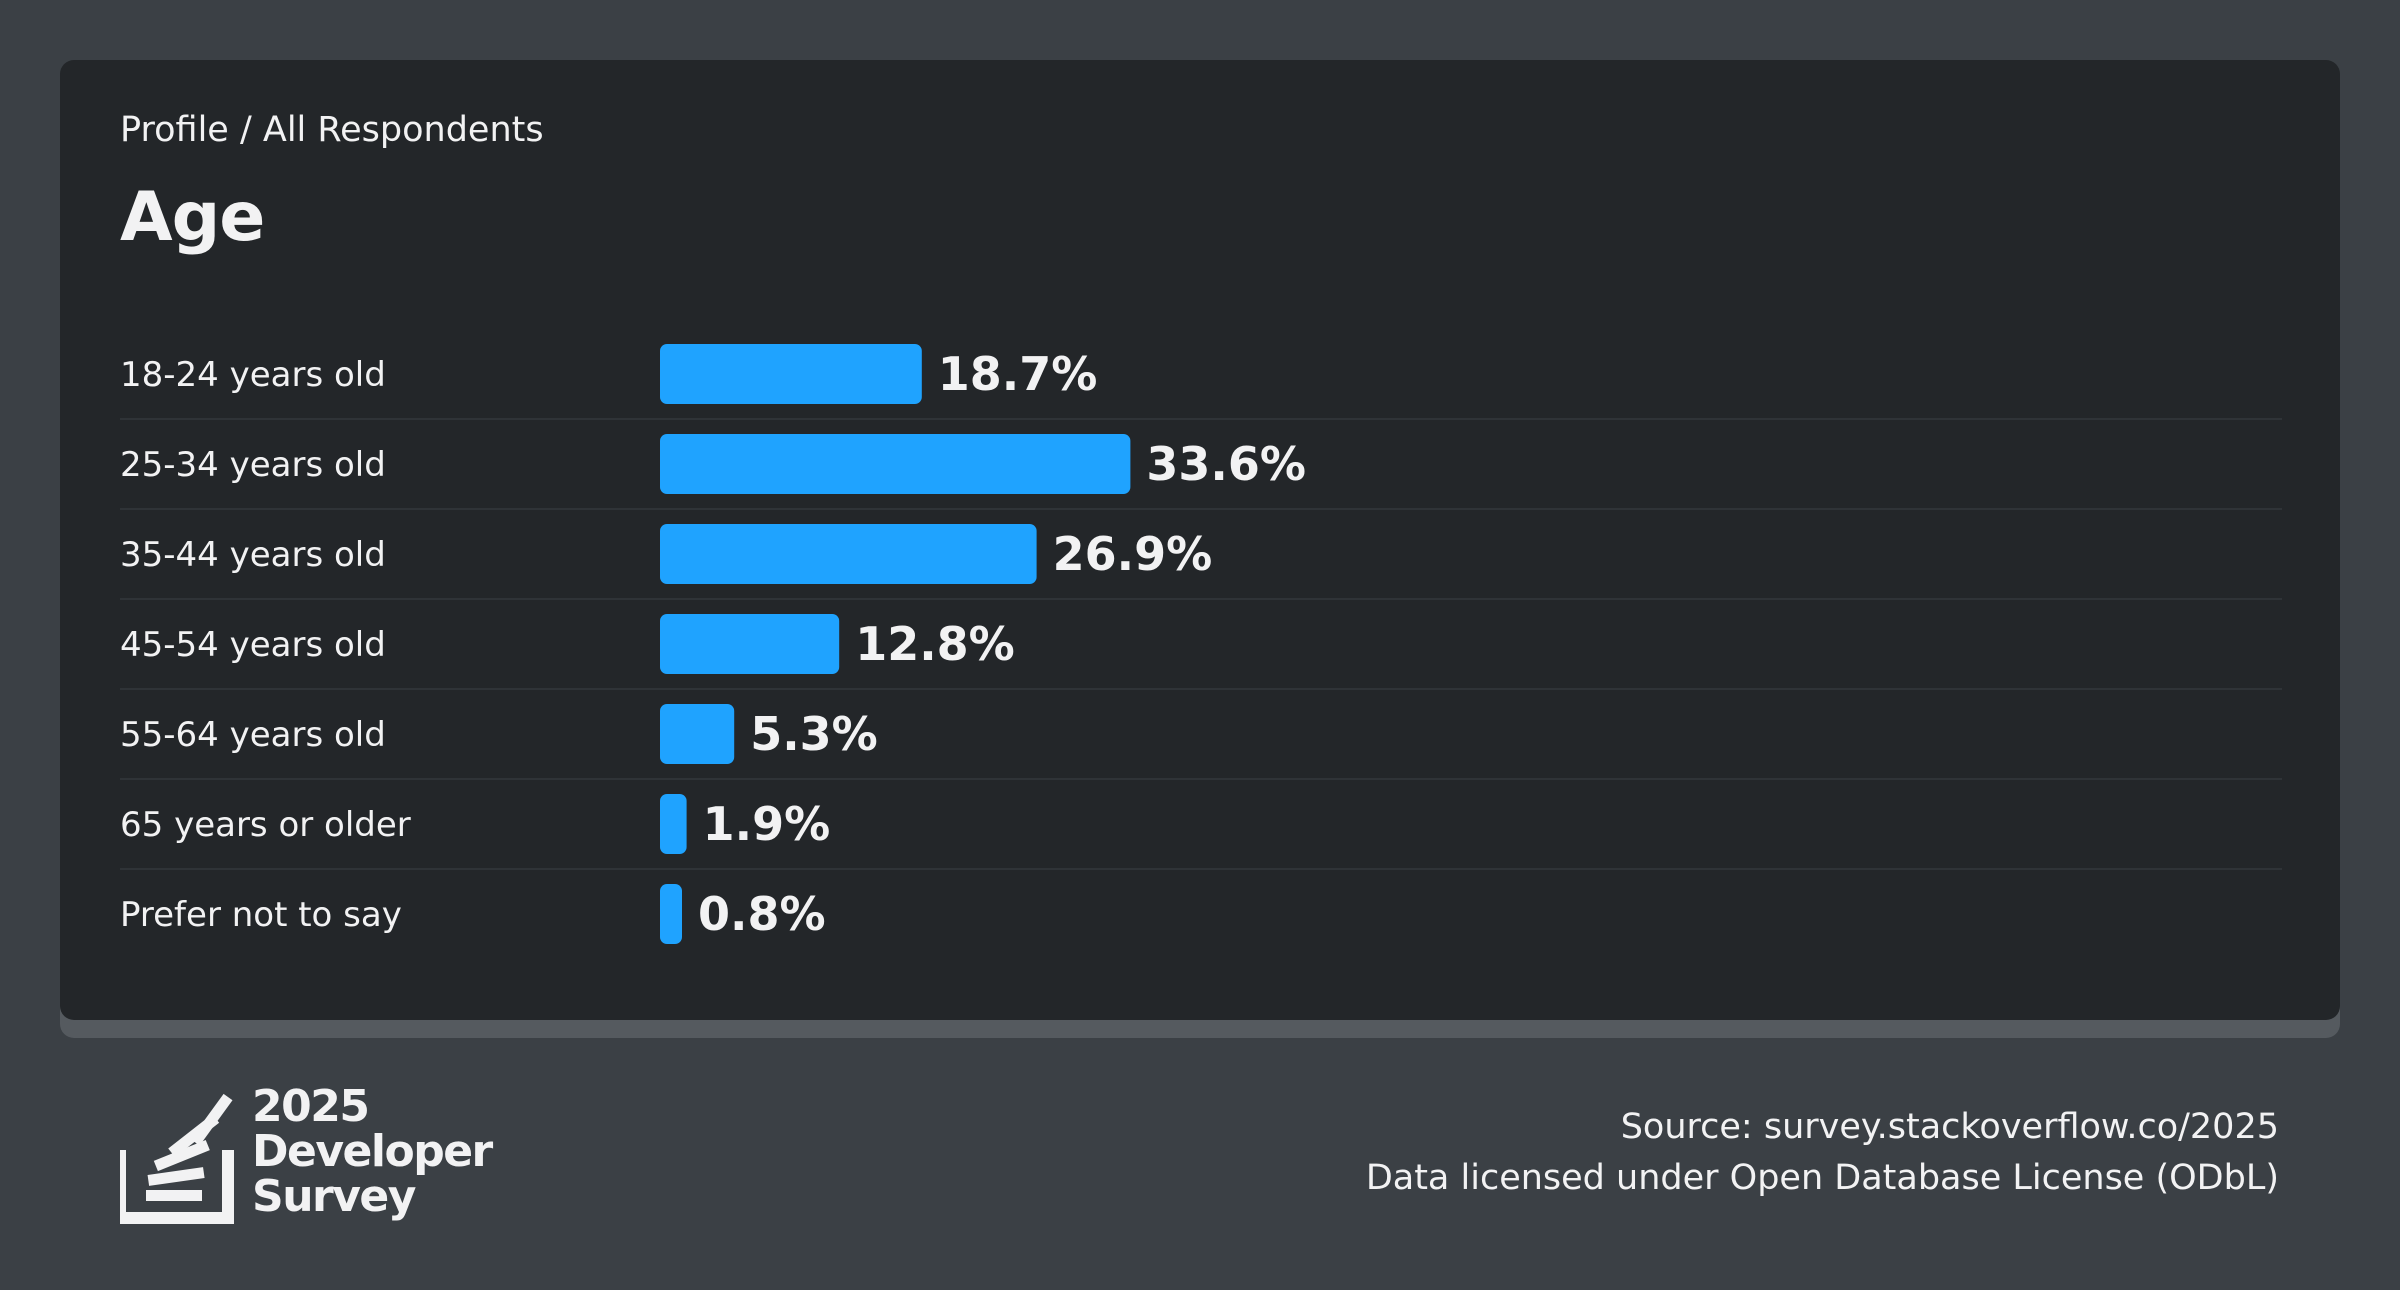 The image size is (2400, 1290). Describe the element at coordinates (253, 735) in the screenshot. I see `category-label: 55-64 years old` at that location.